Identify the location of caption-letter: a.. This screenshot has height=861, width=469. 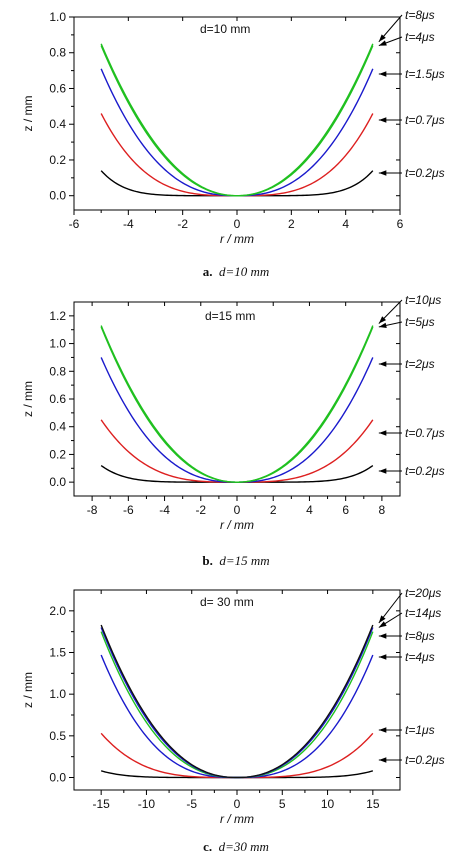
(208, 271).